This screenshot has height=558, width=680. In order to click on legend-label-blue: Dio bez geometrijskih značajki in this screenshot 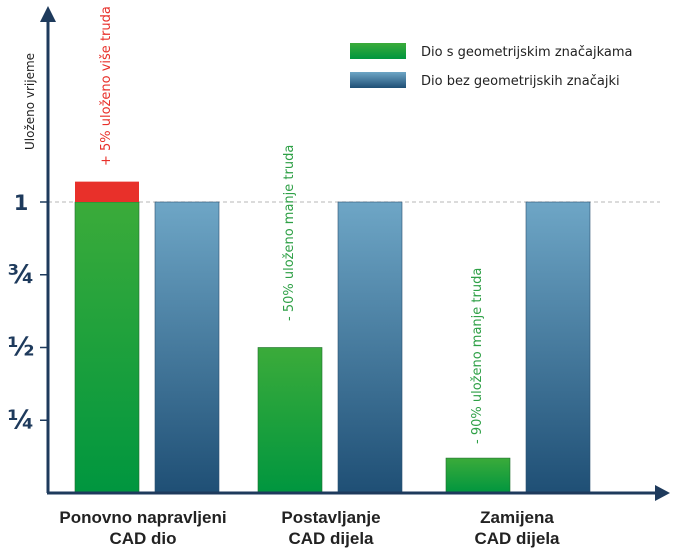, I will do `click(520, 81)`.